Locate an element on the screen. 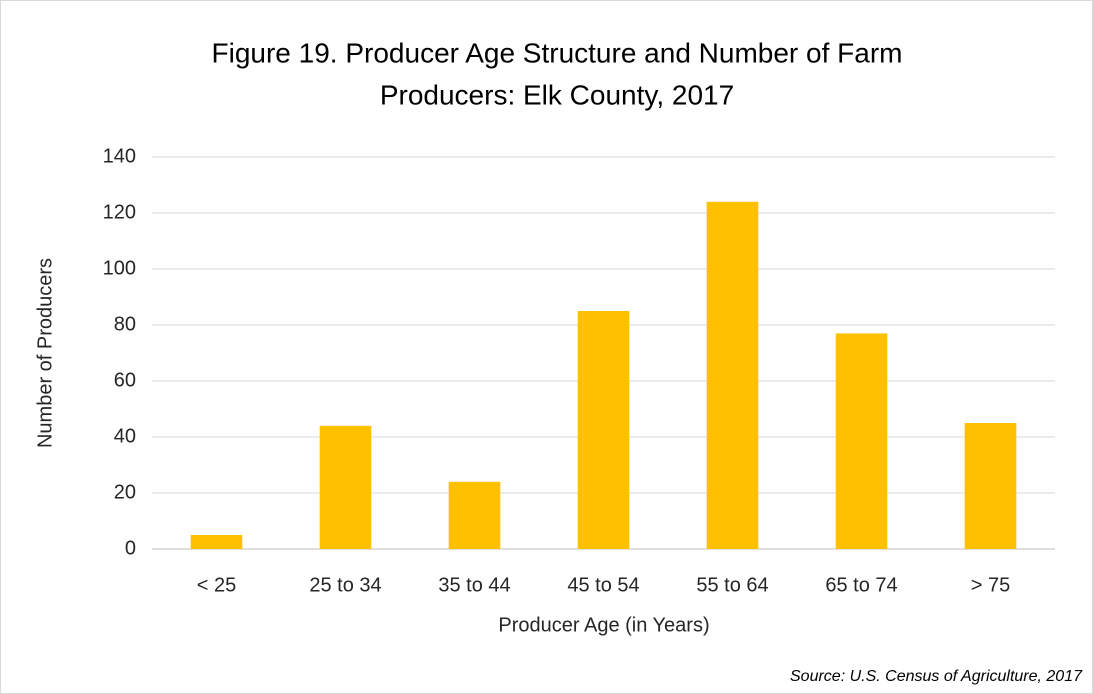  x-tick-label: 35 to 44 is located at coordinates (474, 585).